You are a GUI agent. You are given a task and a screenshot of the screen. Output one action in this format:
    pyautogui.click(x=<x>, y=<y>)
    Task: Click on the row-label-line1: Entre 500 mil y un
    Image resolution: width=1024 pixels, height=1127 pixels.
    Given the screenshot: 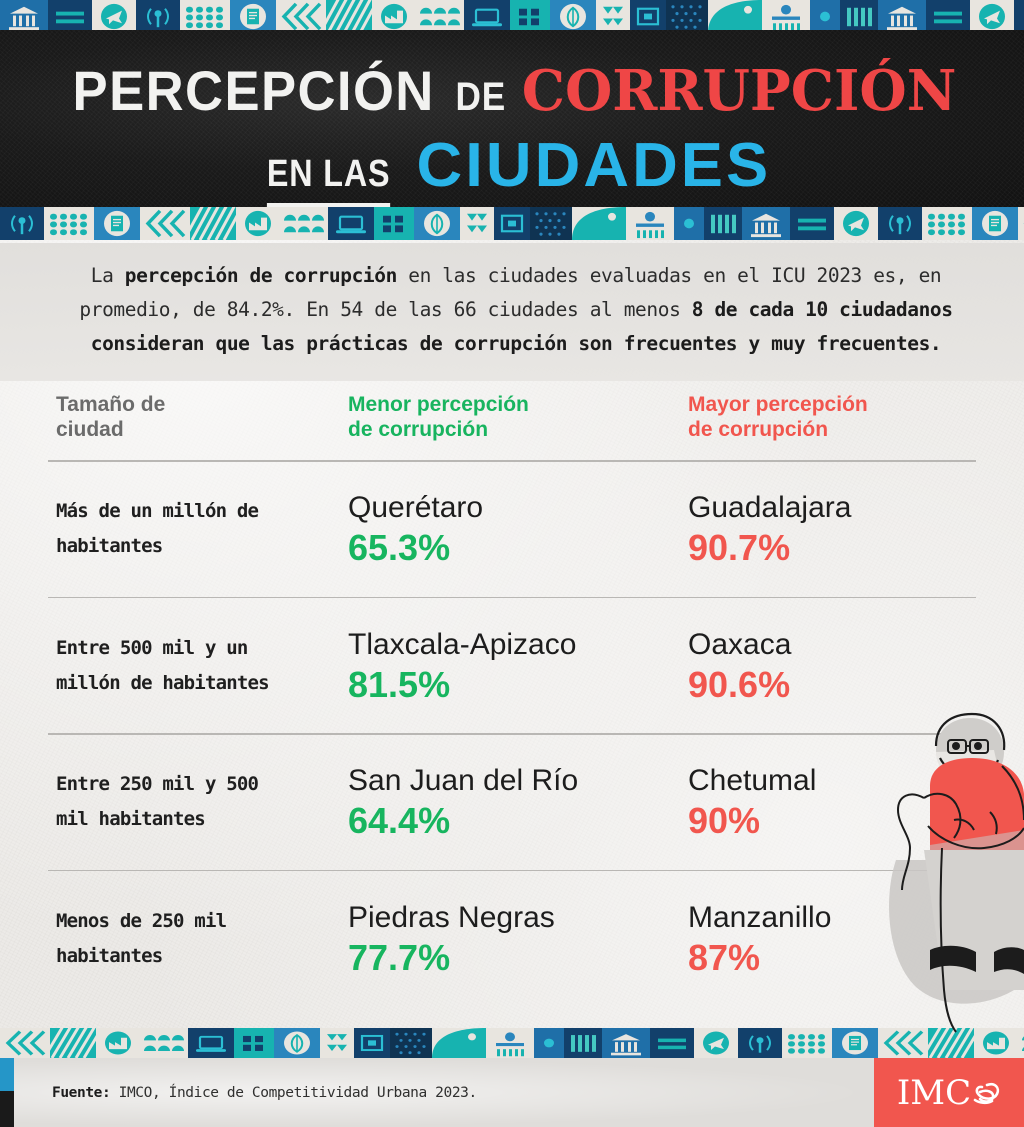 What is the action you would take?
    pyautogui.click(x=152, y=647)
    